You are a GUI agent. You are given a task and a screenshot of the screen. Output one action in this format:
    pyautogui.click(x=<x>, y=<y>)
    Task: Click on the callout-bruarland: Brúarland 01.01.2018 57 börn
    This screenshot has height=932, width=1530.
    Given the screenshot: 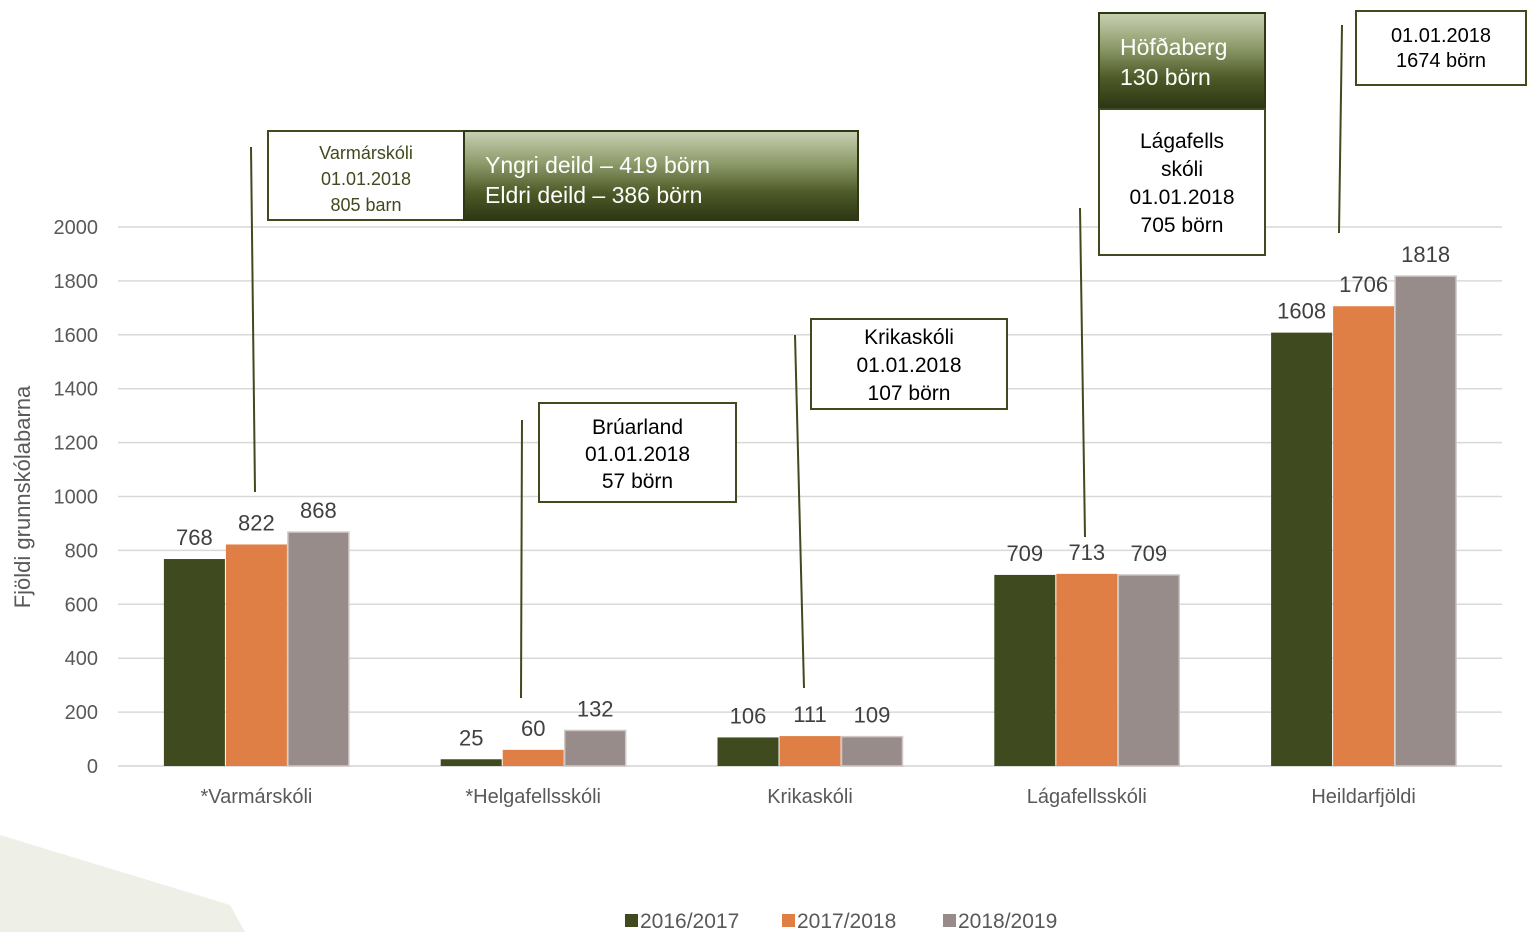 What is the action you would take?
    pyautogui.click(x=637, y=452)
    